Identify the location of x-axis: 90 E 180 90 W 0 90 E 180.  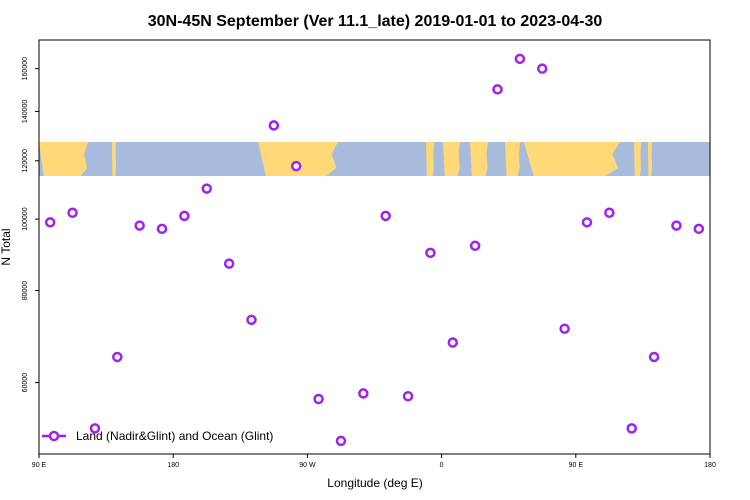
(374, 461).